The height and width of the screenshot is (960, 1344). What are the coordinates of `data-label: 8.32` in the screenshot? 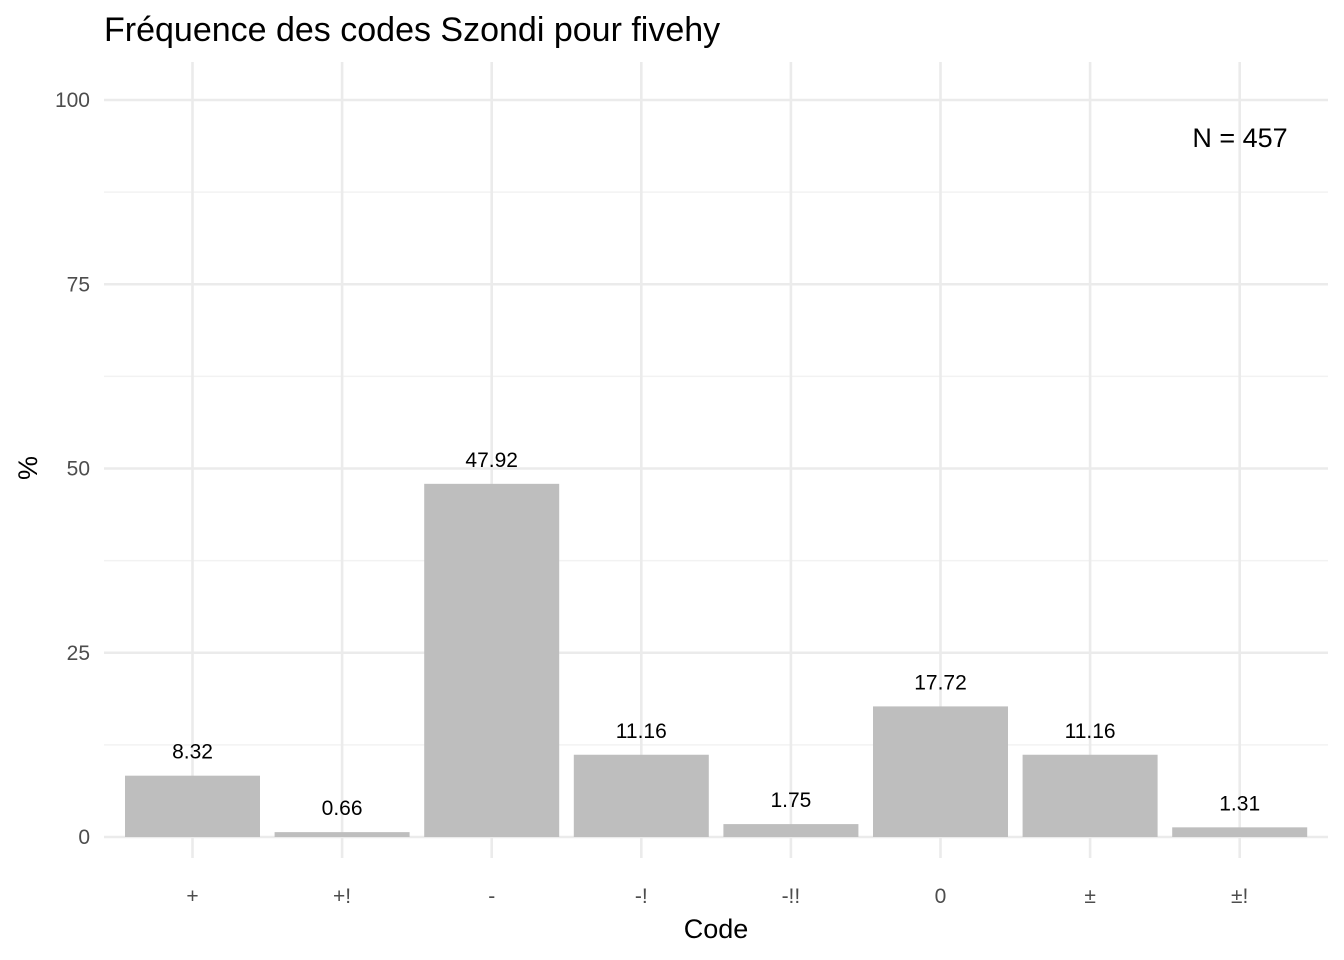 It's located at (192, 752).